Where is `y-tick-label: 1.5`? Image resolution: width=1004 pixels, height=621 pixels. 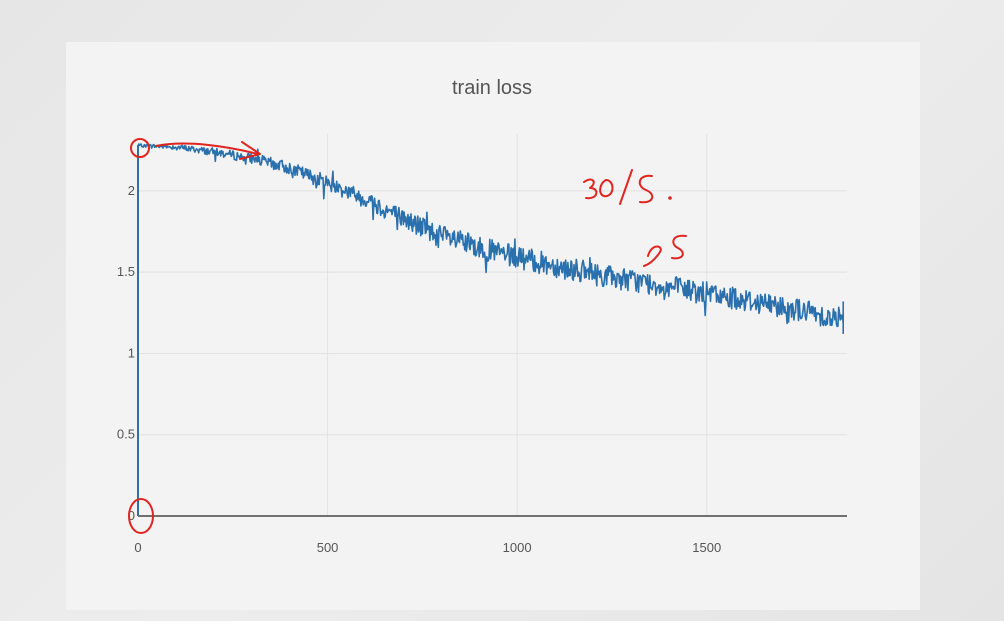
y-tick-label: 1.5 is located at coordinates (126, 271).